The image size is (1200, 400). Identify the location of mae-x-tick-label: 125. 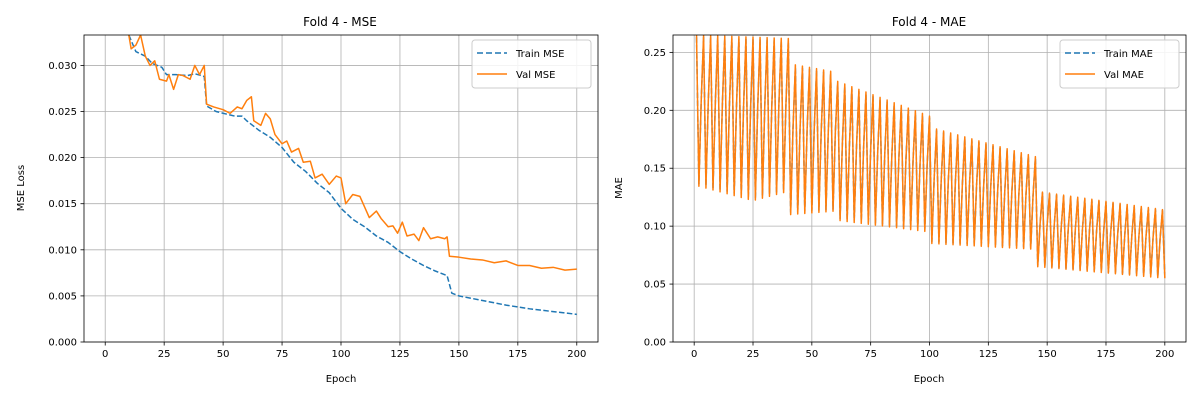
(988, 354).